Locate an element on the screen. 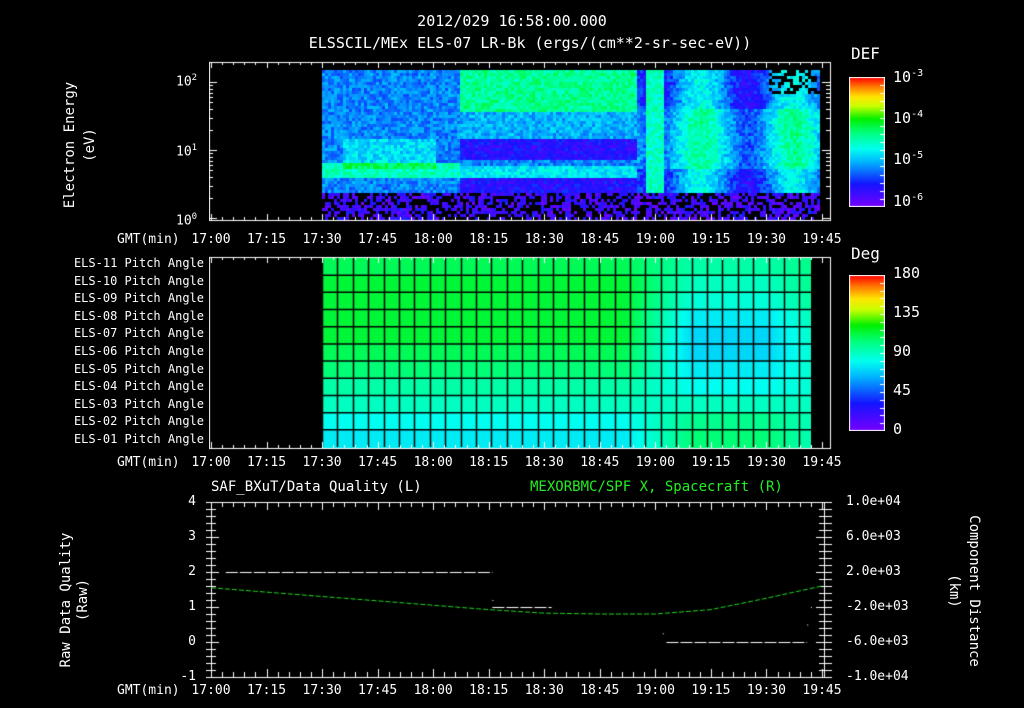 Image resolution: width=1024 pixels, height=708 pixels. energy-spectrogram-plot is located at coordinates (521, 141).